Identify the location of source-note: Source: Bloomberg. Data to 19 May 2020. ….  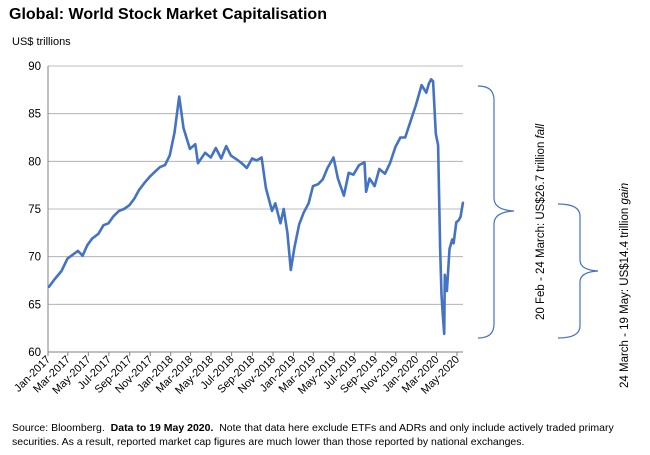
(327, 435).